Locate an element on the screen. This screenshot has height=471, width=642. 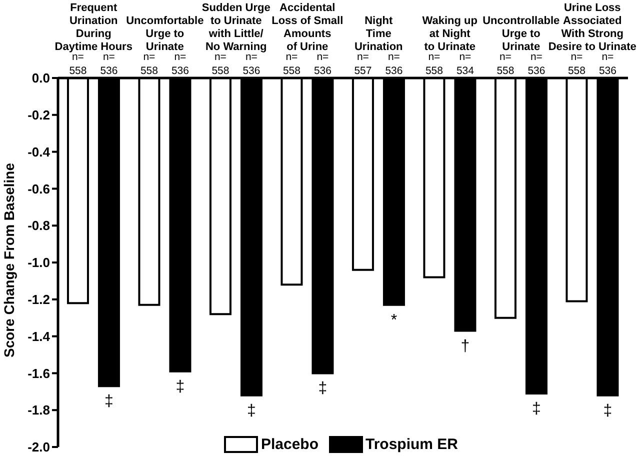
legend-label: Placebo is located at coordinates (289, 444).